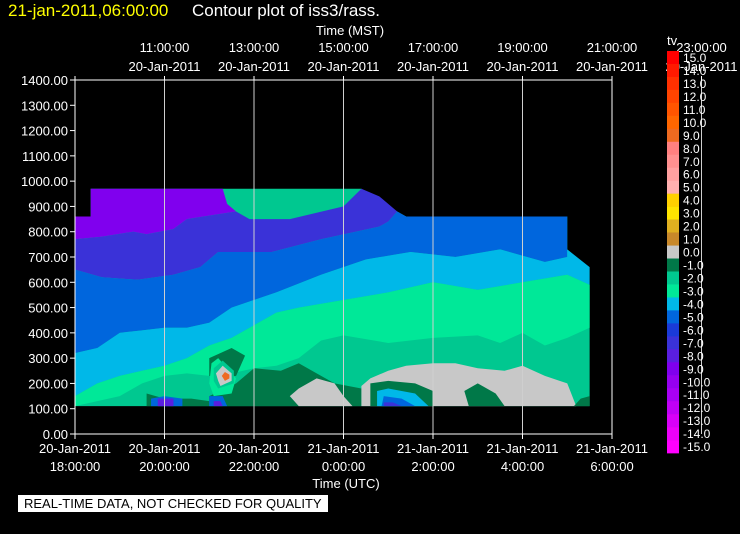 The width and height of the screenshot is (740, 534). Describe the element at coordinates (522, 466) in the screenshot. I see `bottom-tick-time: 4:00:00` at that location.